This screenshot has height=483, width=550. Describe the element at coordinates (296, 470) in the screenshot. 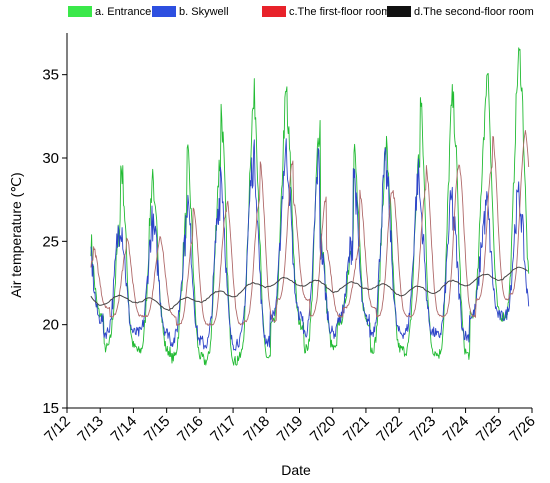

I see `x-axis-title: Date` at that location.